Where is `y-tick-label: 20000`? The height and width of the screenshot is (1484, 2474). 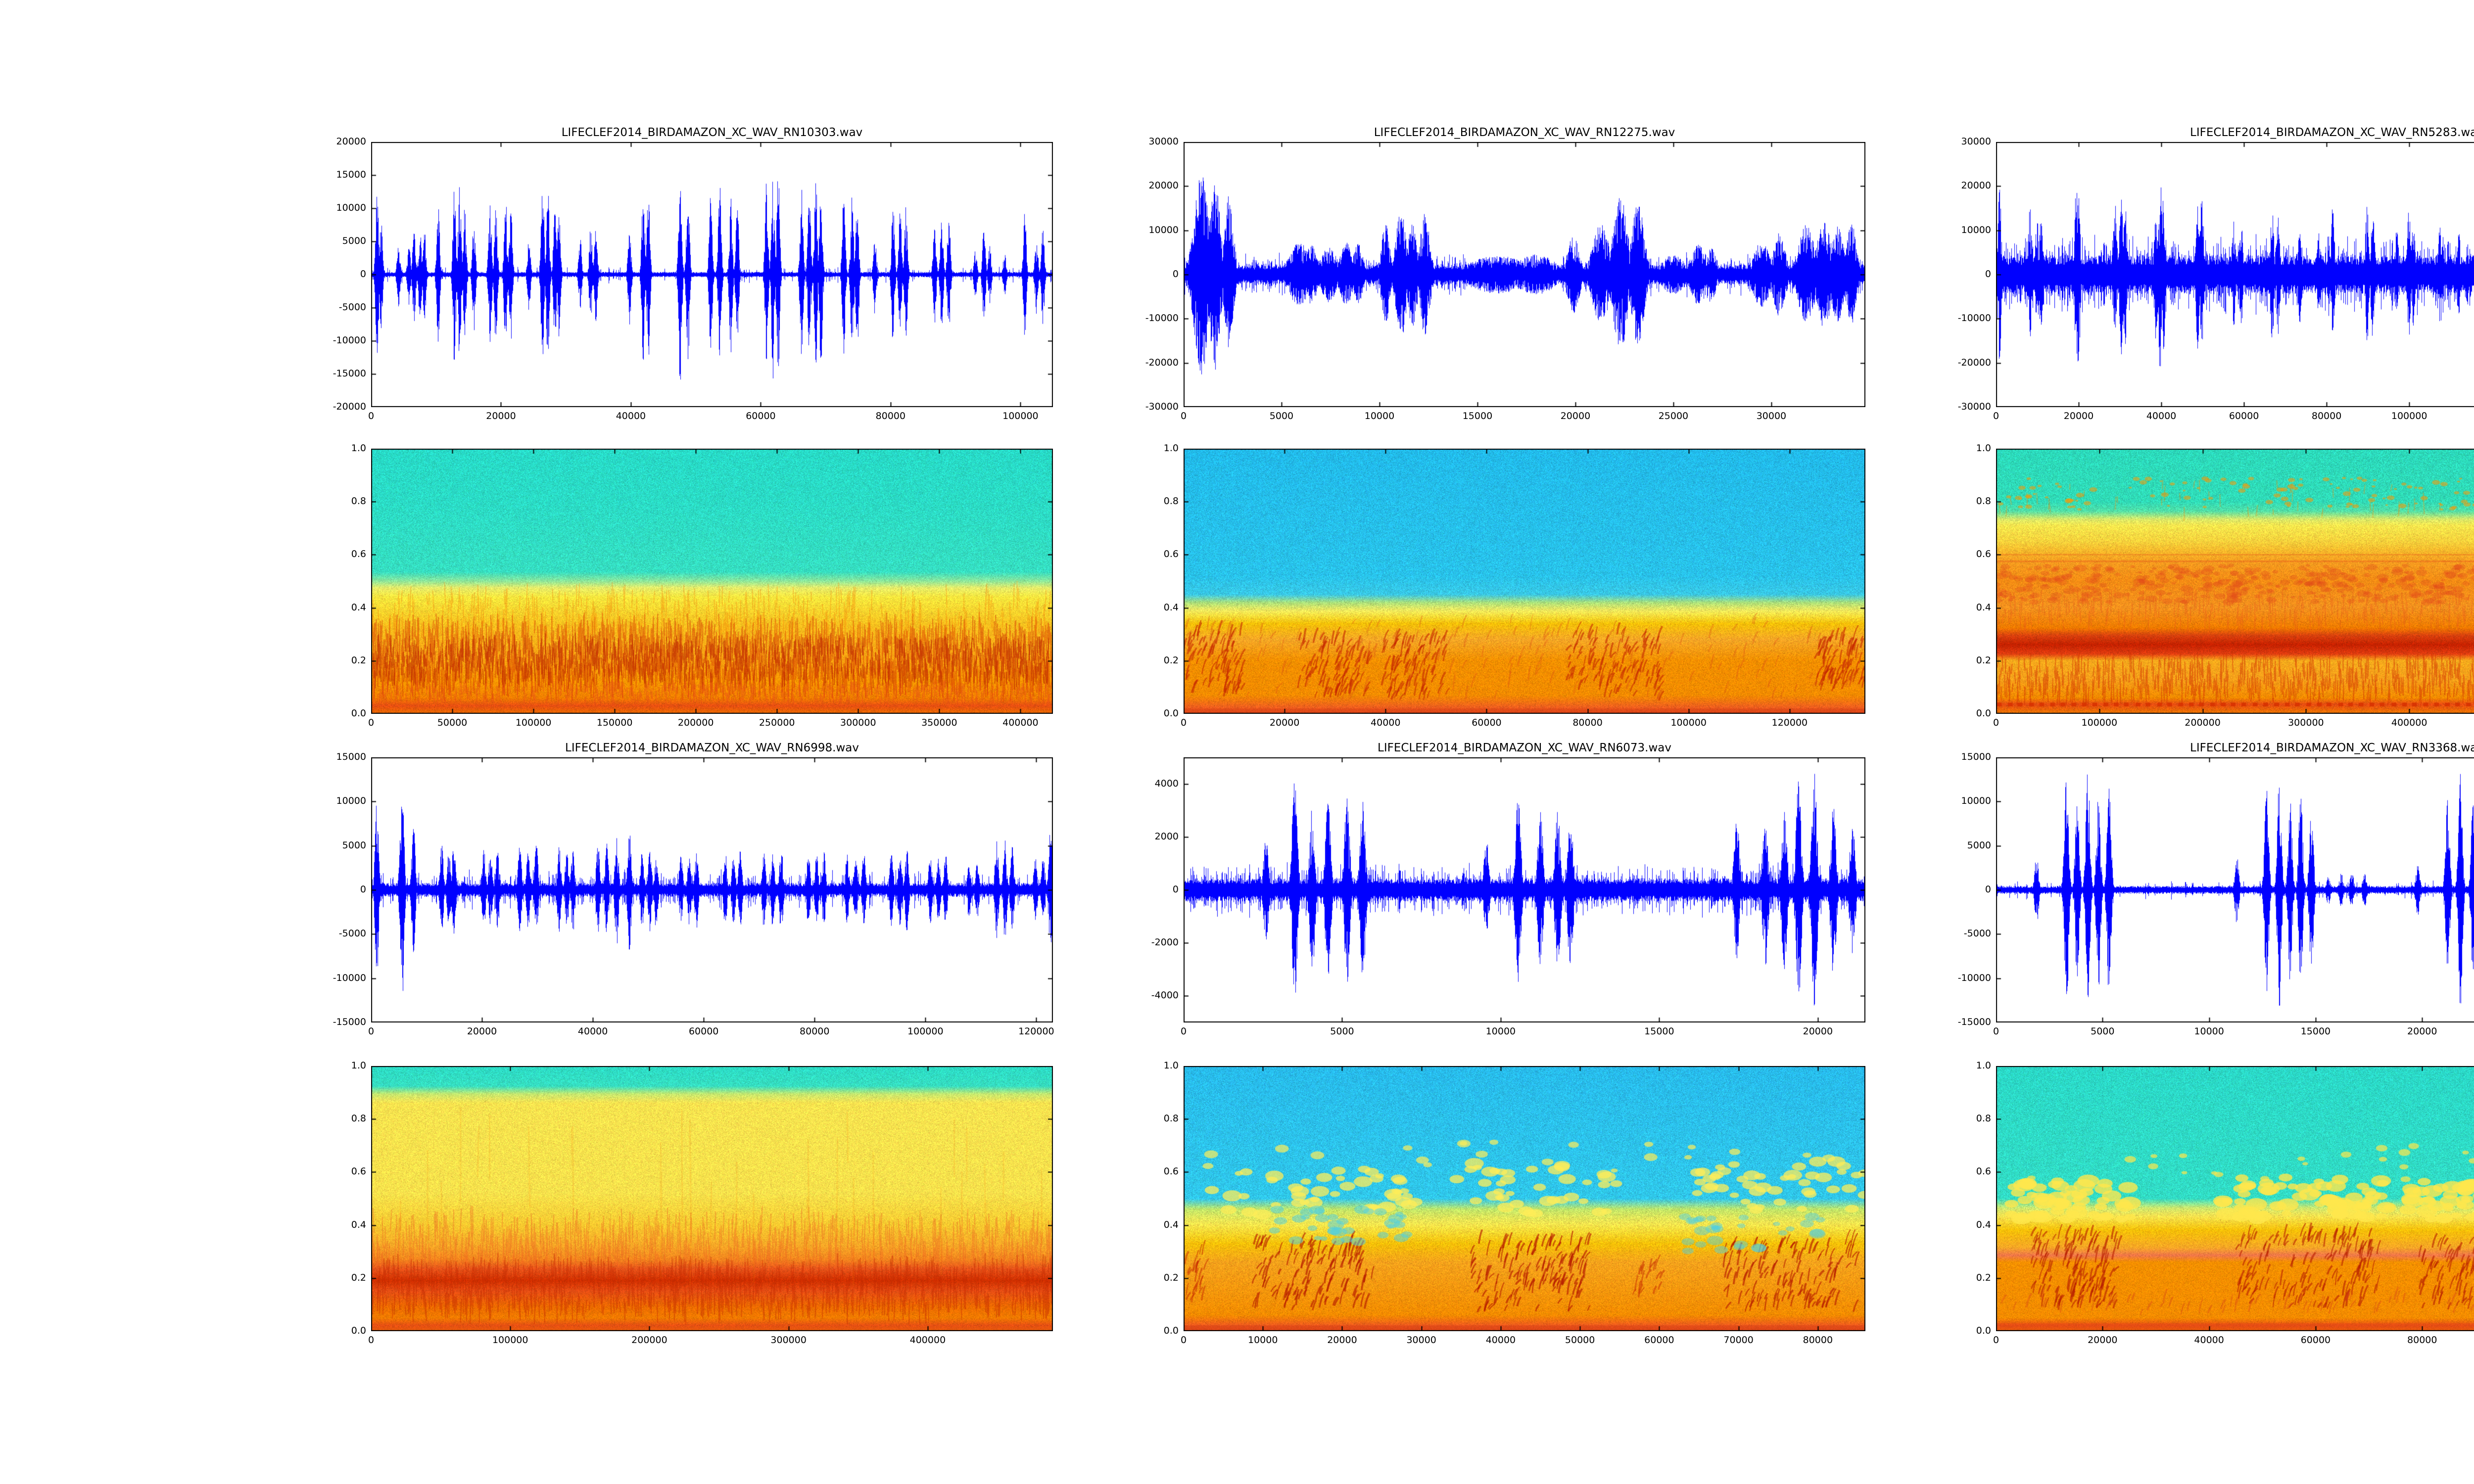
y-tick-label: 20000 is located at coordinates (1163, 185).